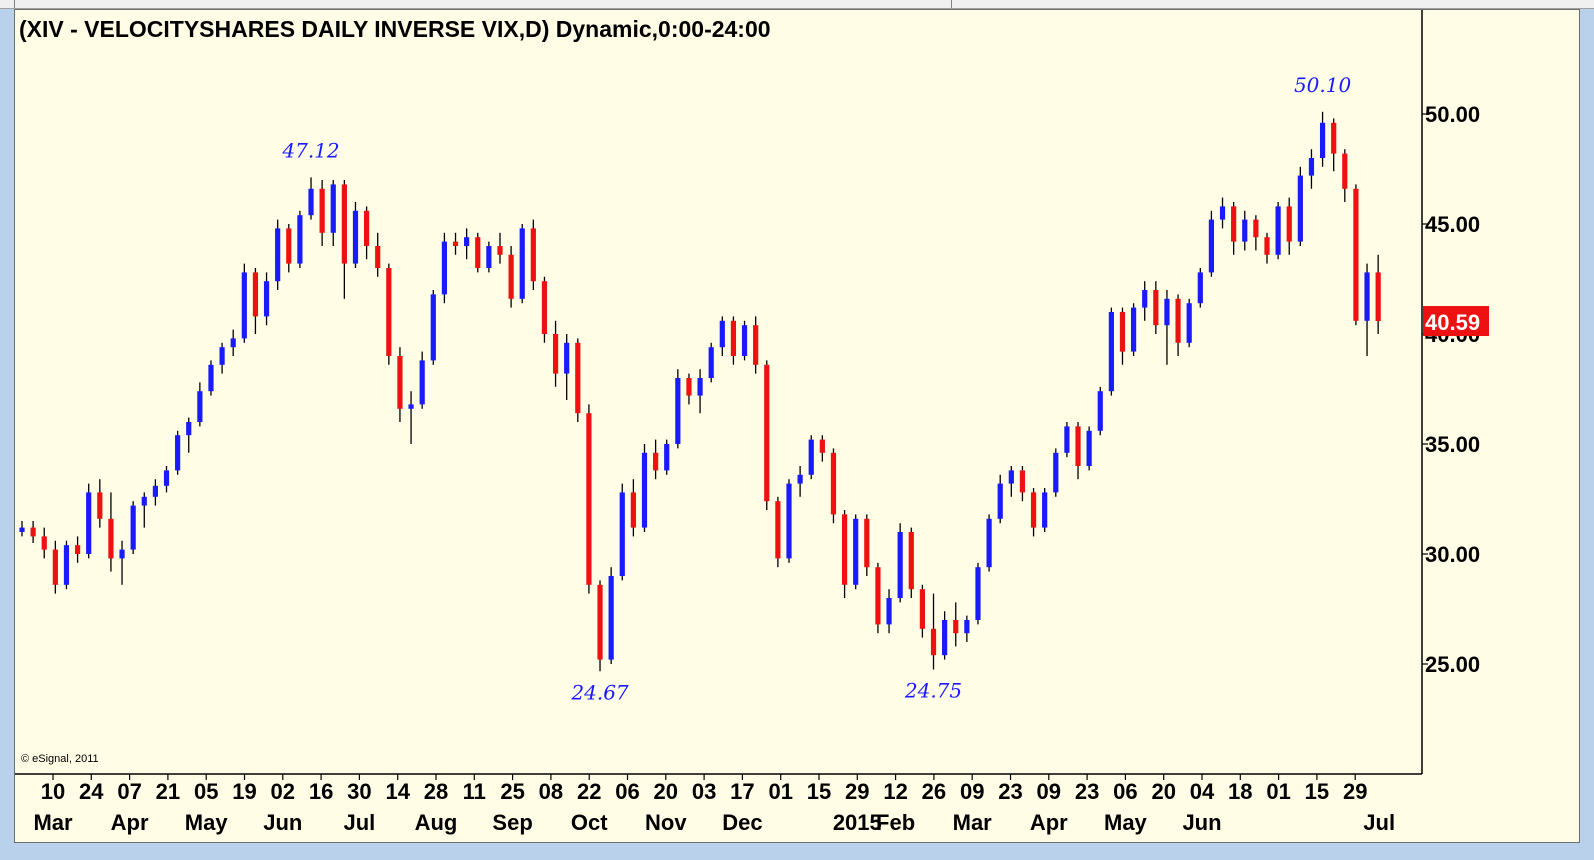 The height and width of the screenshot is (860, 1594). What do you see at coordinates (895, 822) in the screenshot?
I see `time-month-label: Feb` at bounding box center [895, 822].